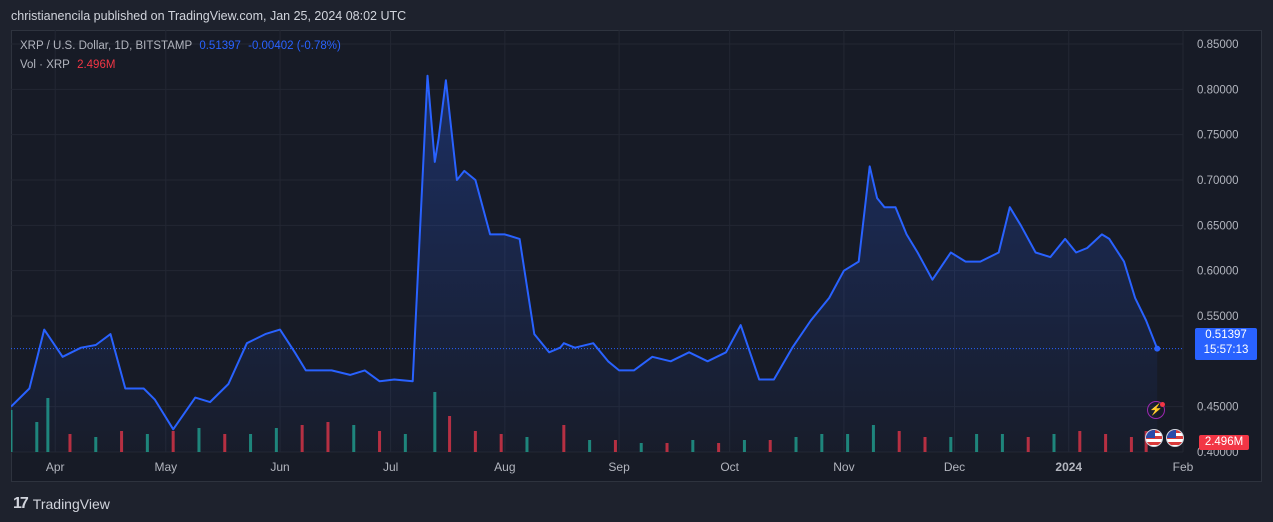 The height and width of the screenshot is (522, 1273). I want to click on x-tick-label: Aug, so click(504, 467).